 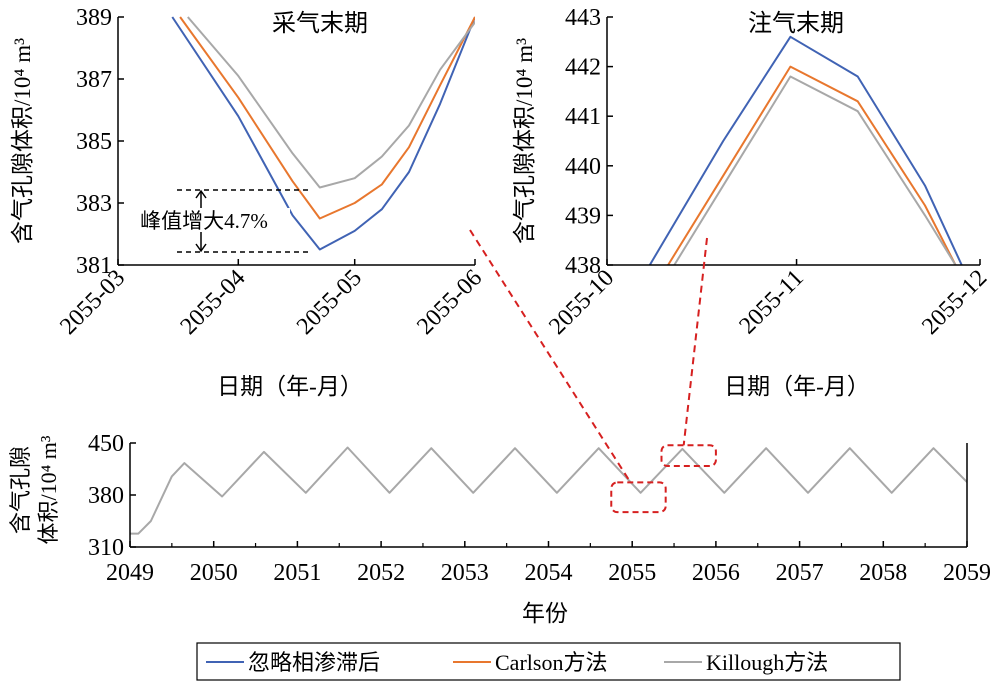 I want to click on inset-left-ylabel: 含气孔隙体积/10⁴ m³, so click(x=22, y=141).